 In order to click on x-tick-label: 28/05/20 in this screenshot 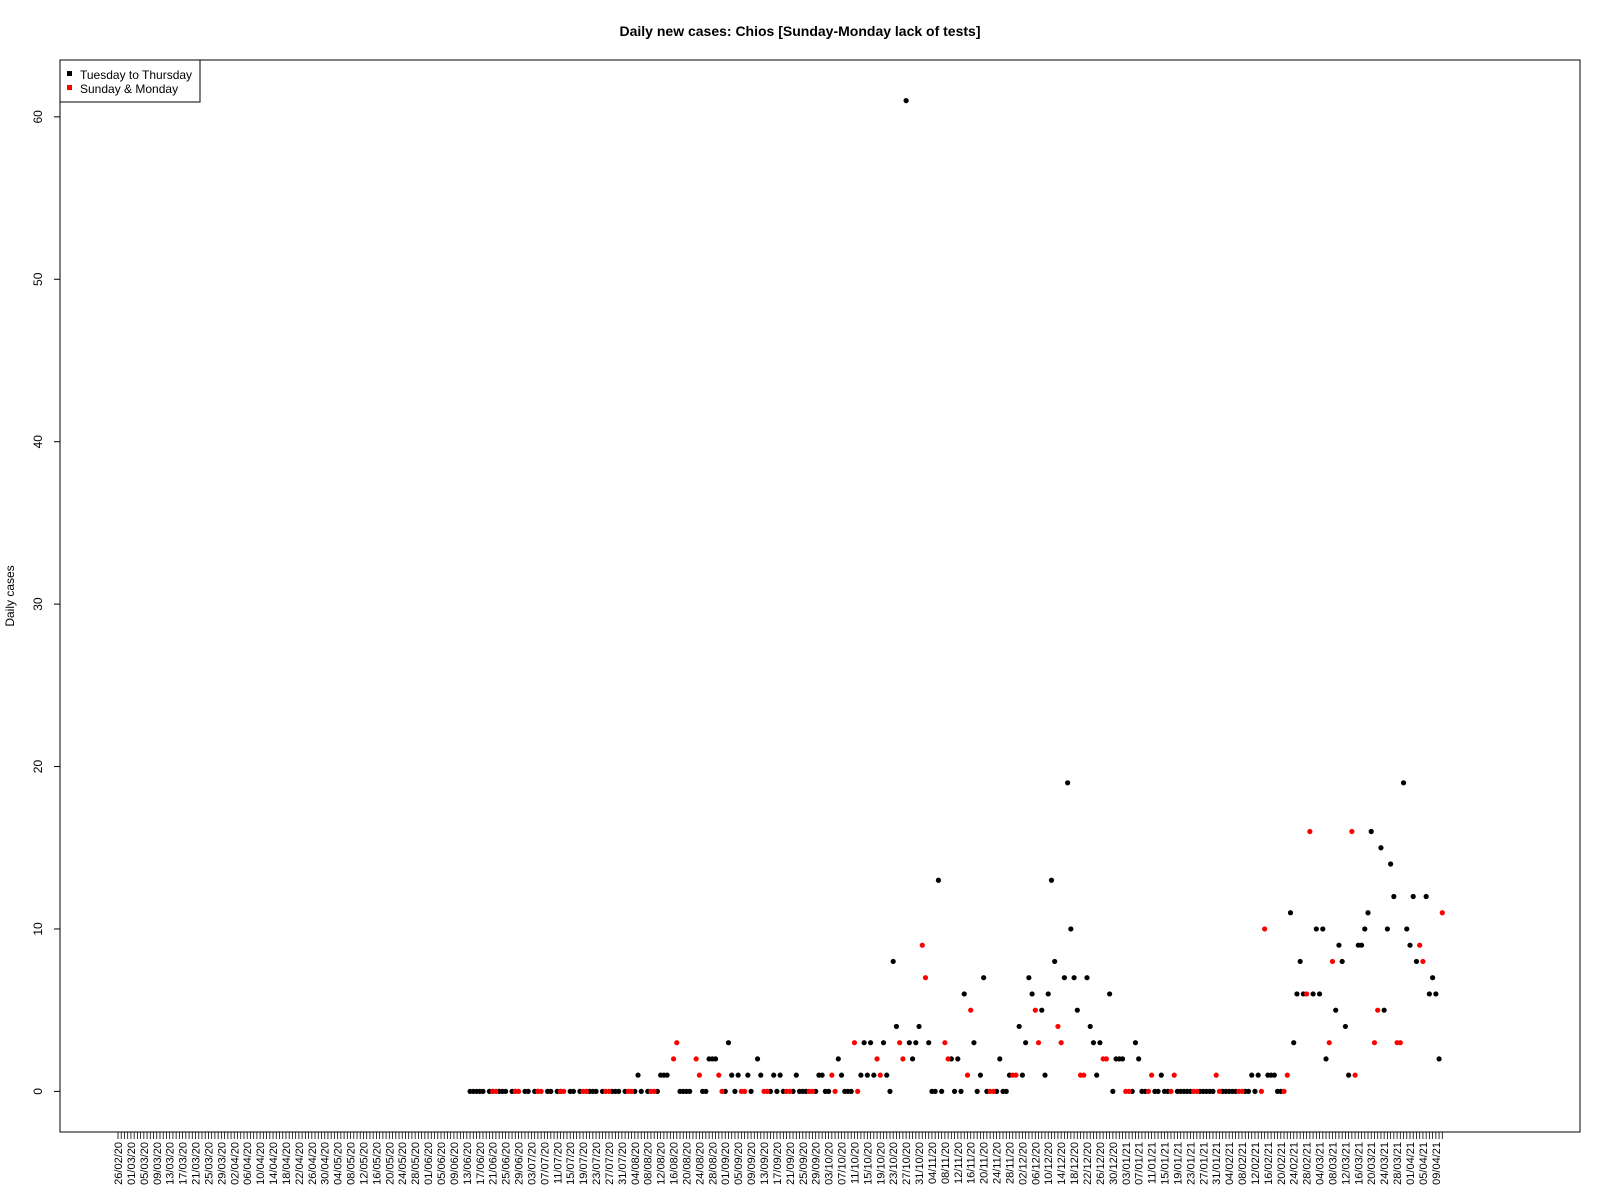, I will do `click(416, 1163)`.